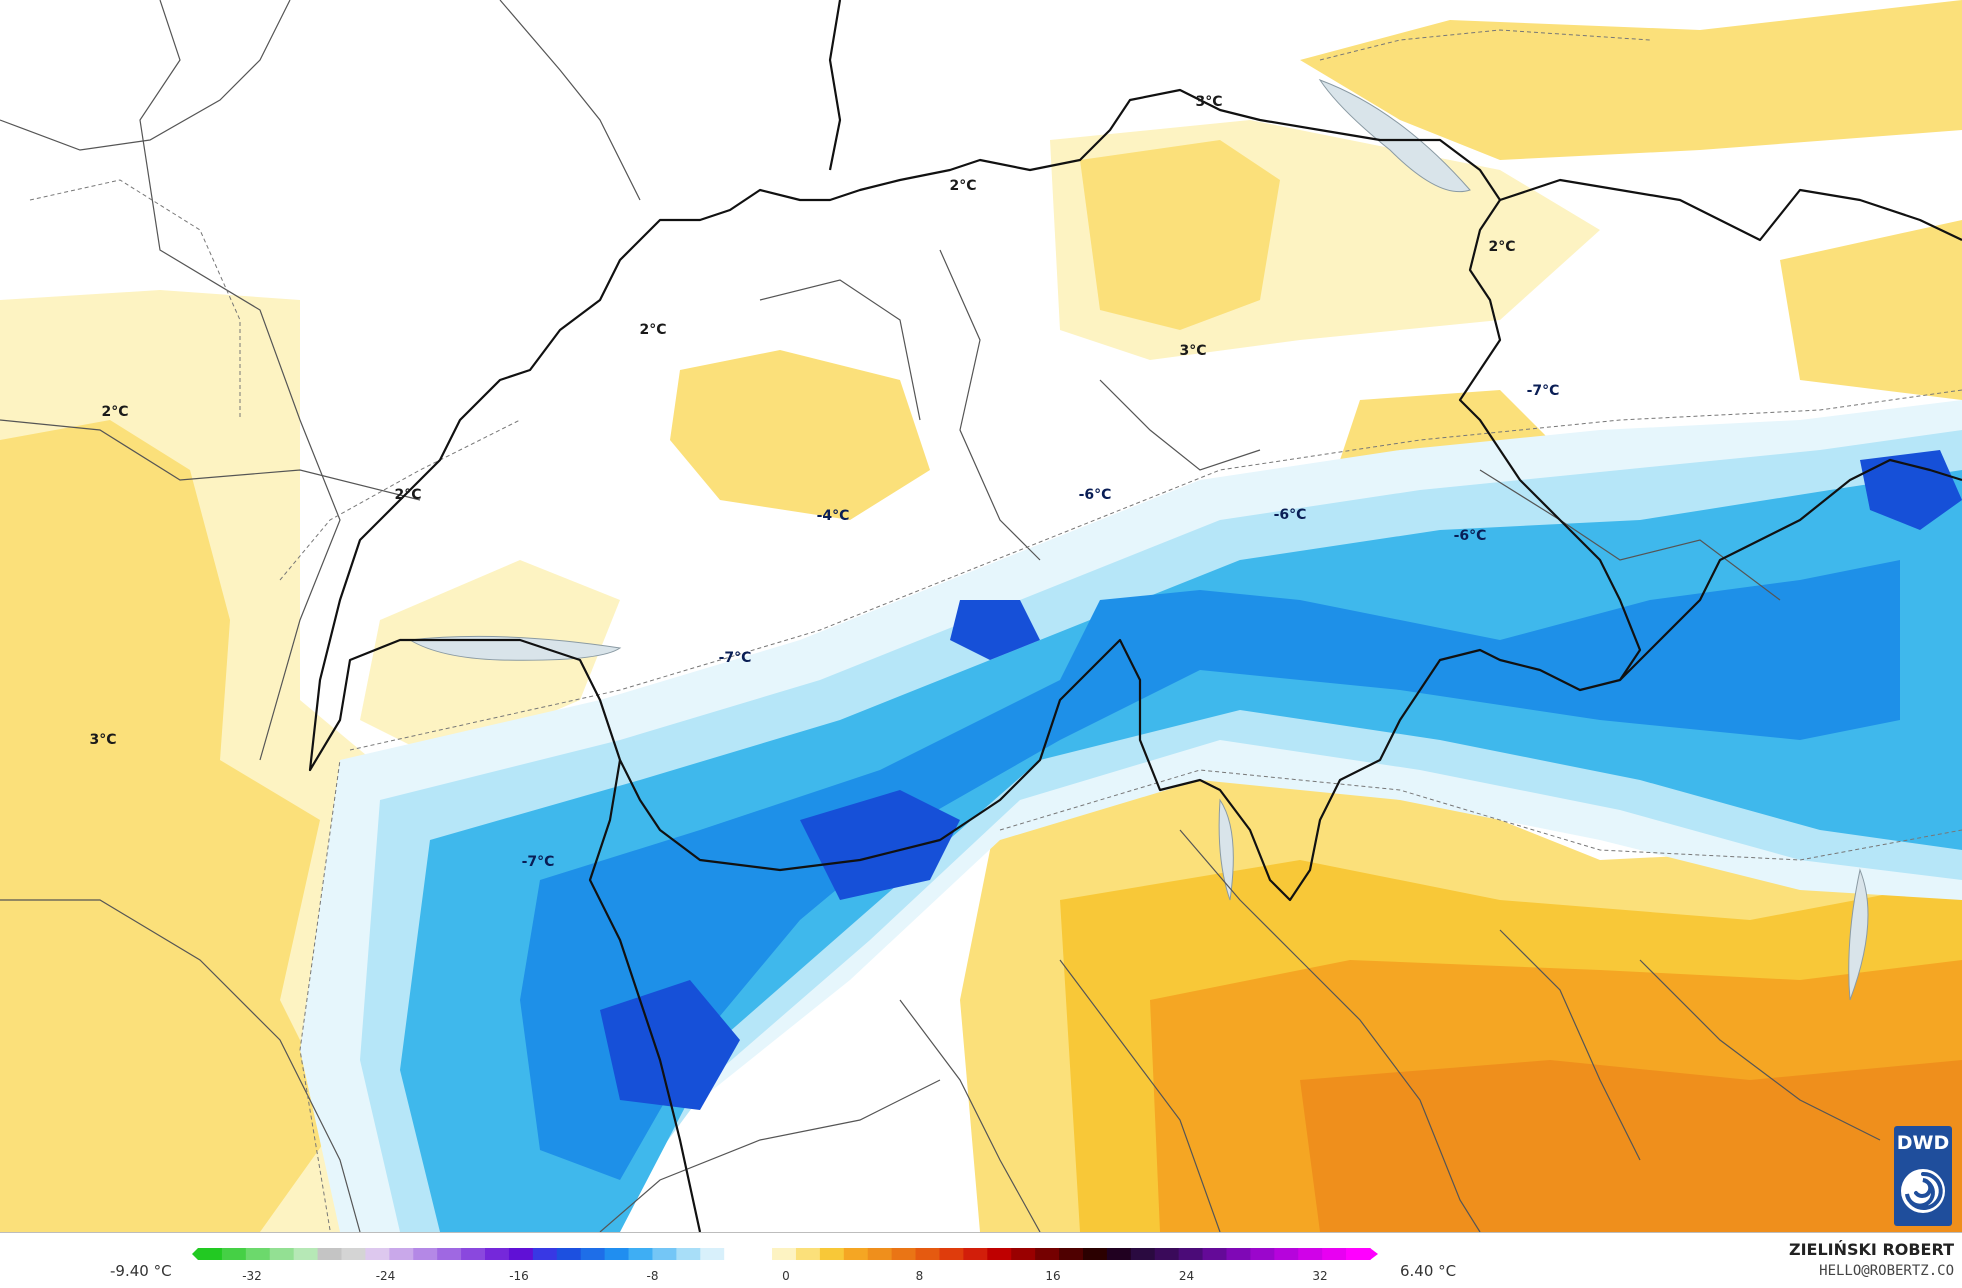 Image resolution: width=1962 pixels, height=1288 pixels. I want to click on dwd-logo-text: DWD, so click(1923, 1143).